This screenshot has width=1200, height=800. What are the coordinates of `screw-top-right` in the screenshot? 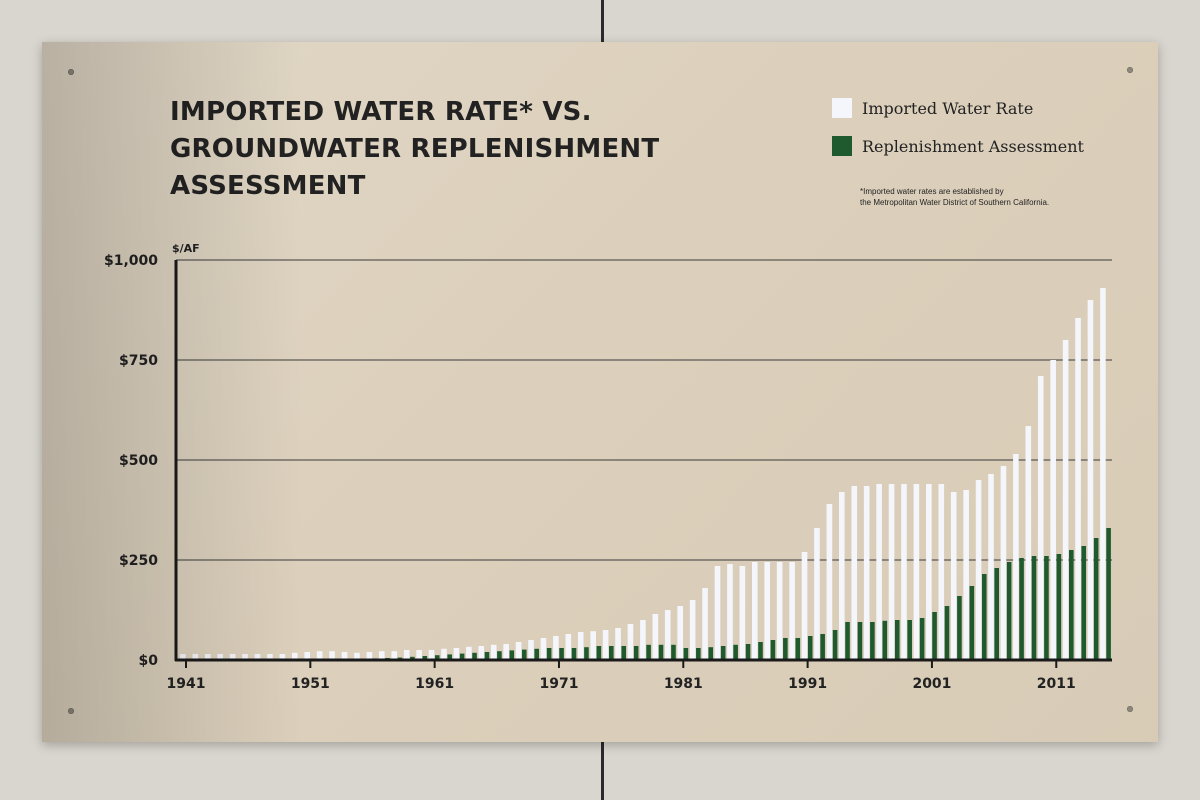 It's located at (1130, 70).